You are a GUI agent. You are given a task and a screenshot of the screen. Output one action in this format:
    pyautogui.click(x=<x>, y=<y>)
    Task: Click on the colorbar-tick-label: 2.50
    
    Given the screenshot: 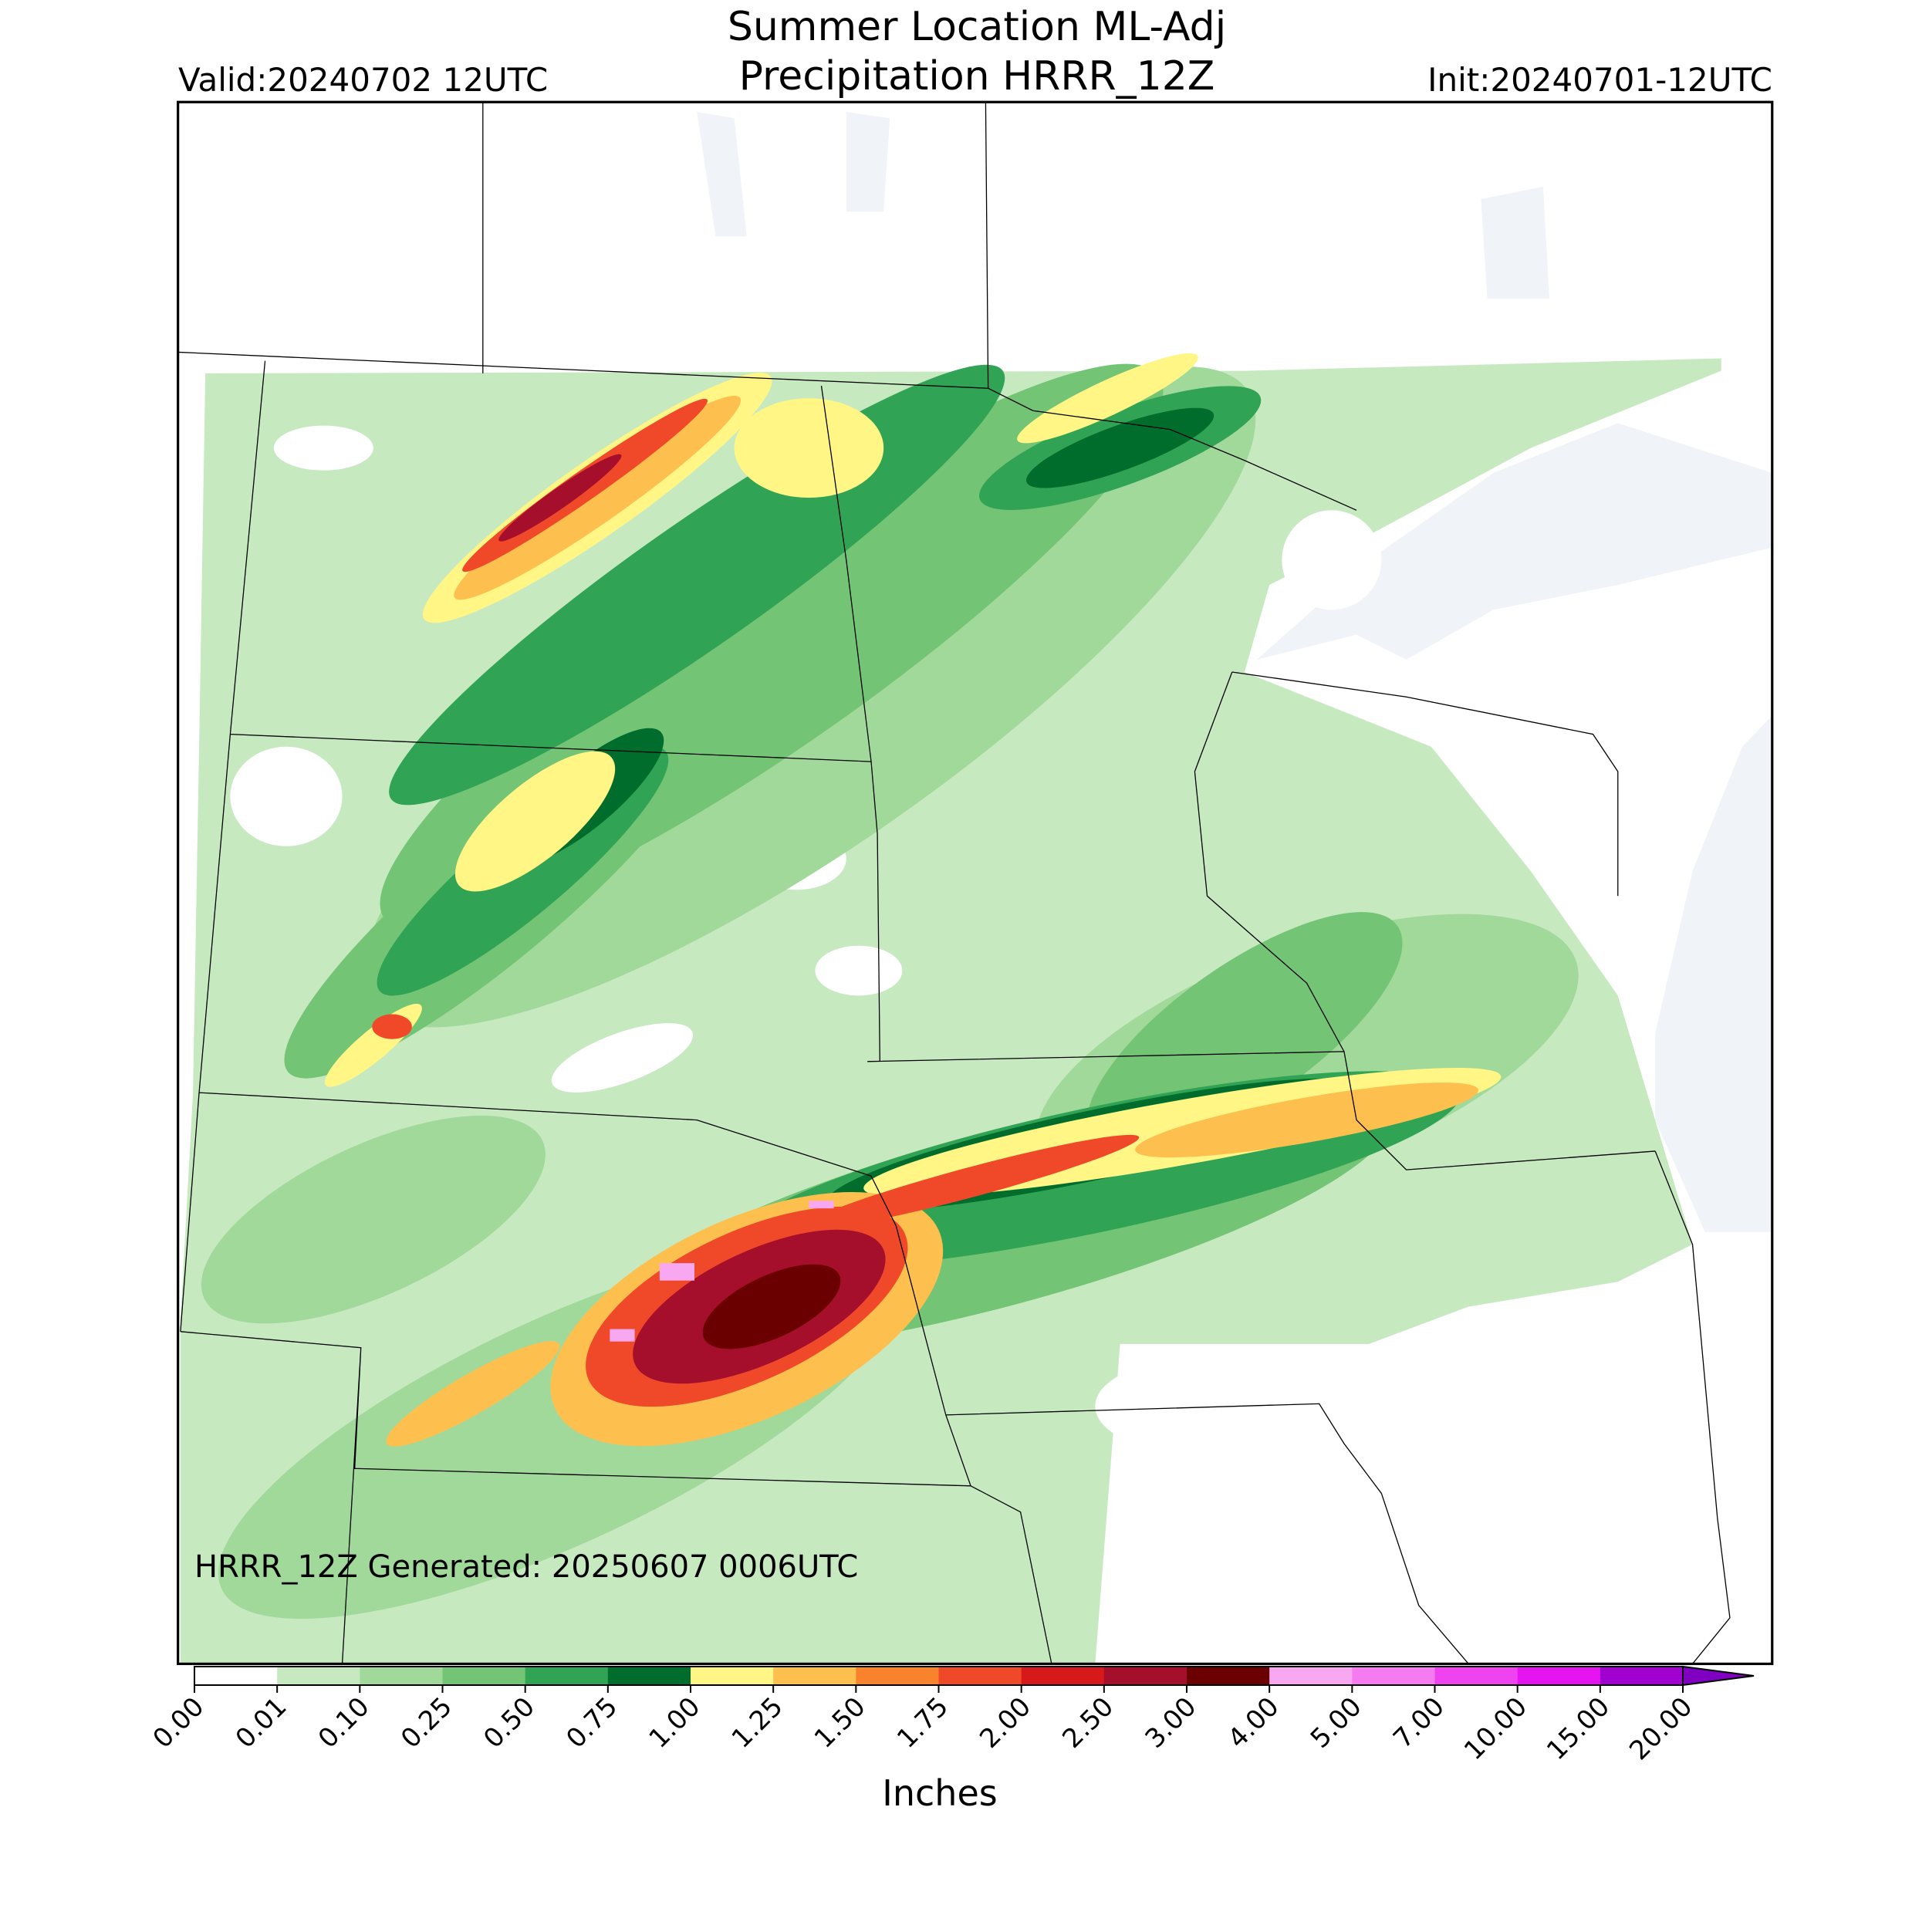 What is the action you would take?
    pyautogui.click(x=1088, y=1723)
    